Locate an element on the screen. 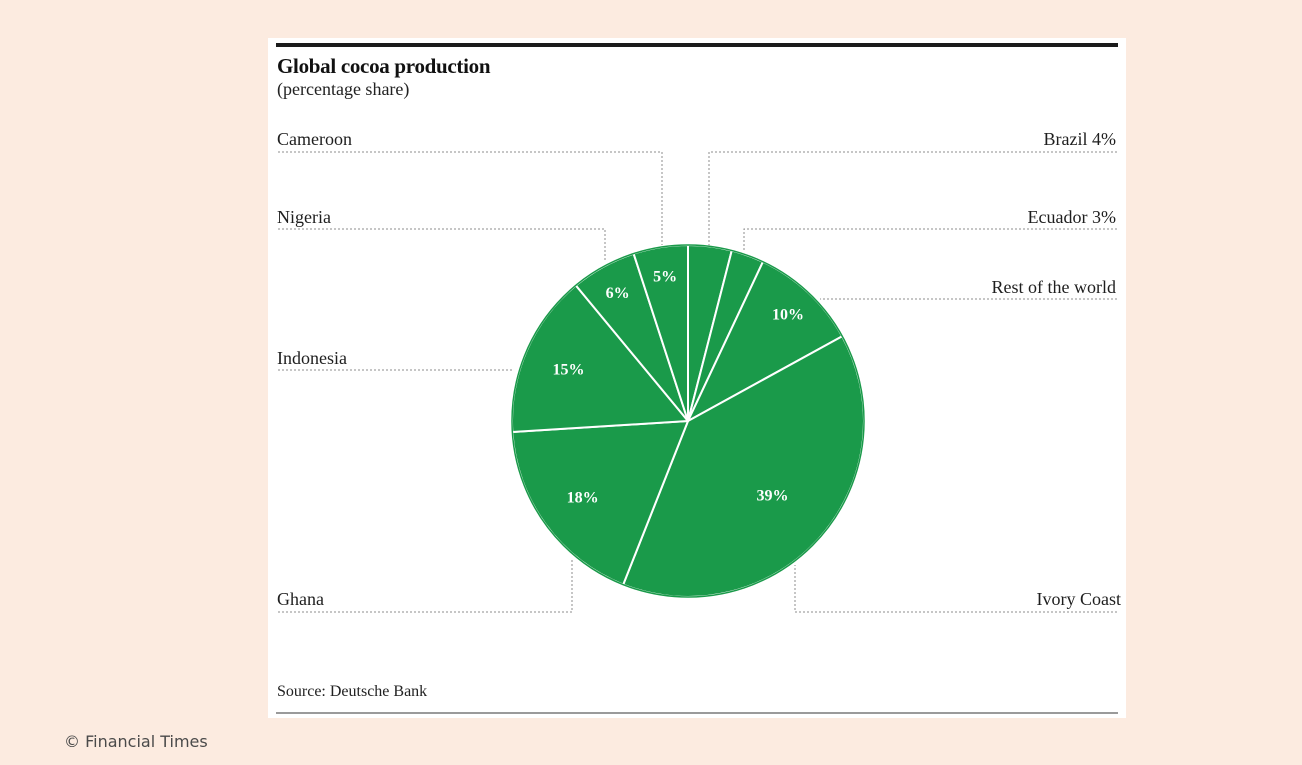 This screenshot has height=765, width=1302. label-indonesia: Indonesia is located at coordinates (312, 358).